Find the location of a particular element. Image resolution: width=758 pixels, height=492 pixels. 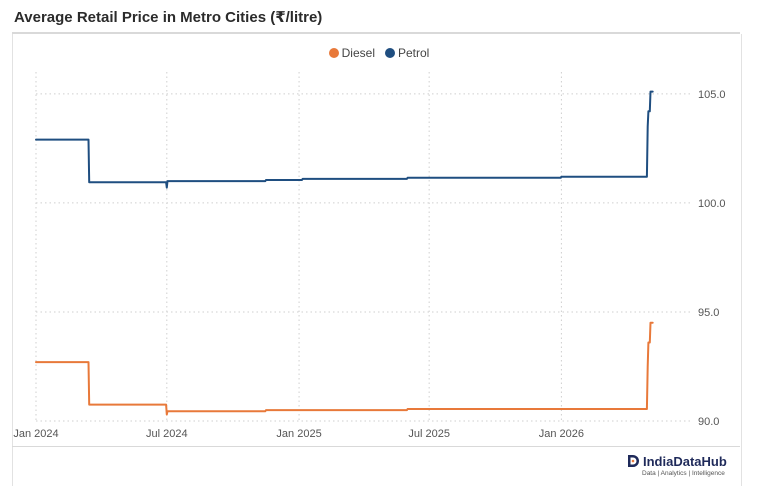

legend-item-petrol: Petrol is located at coordinates (407, 53).